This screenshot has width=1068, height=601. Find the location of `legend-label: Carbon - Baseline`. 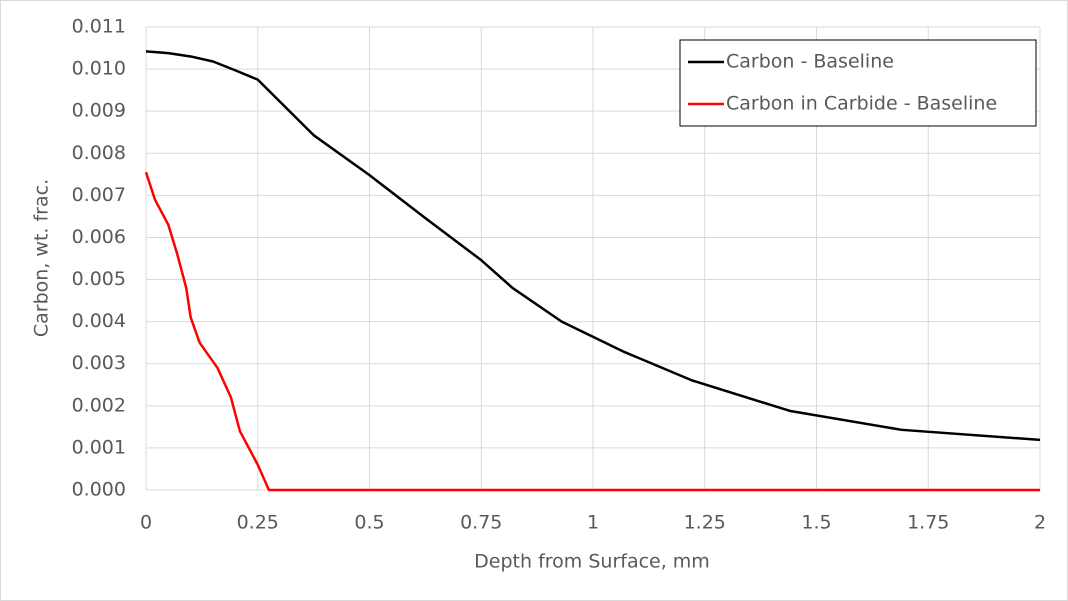

legend-label: Carbon - Baseline is located at coordinates (810, 62).